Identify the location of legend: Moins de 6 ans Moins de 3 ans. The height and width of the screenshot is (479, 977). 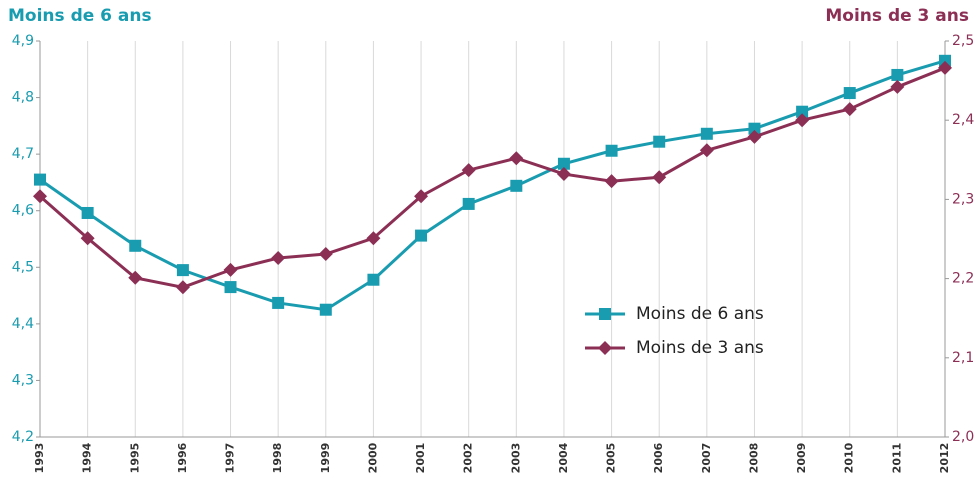
(674, 331).